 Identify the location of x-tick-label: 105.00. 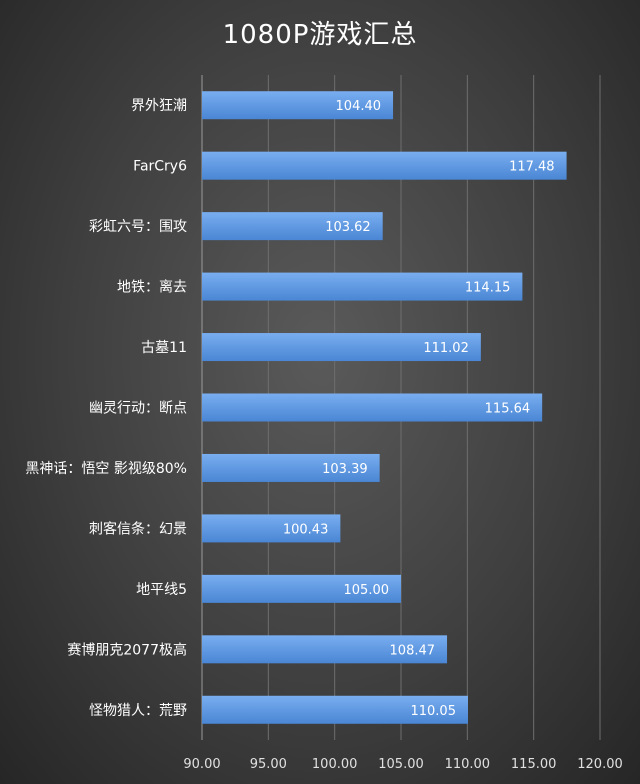
(401, 764).